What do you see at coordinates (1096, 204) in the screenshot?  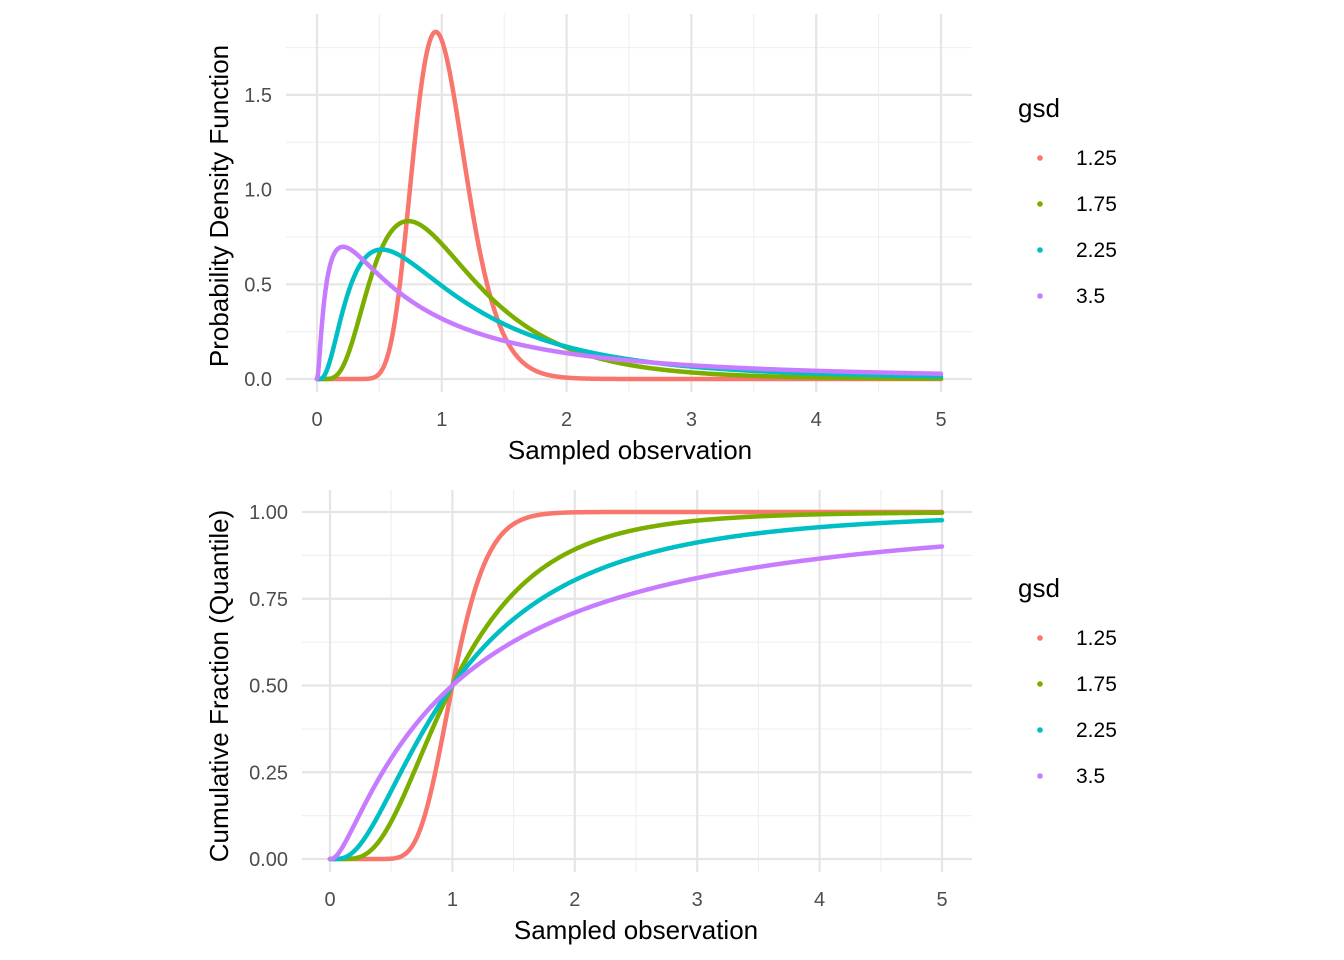 I see `pdf-legend-label: 1.75` at bounding box center [1096, 204].